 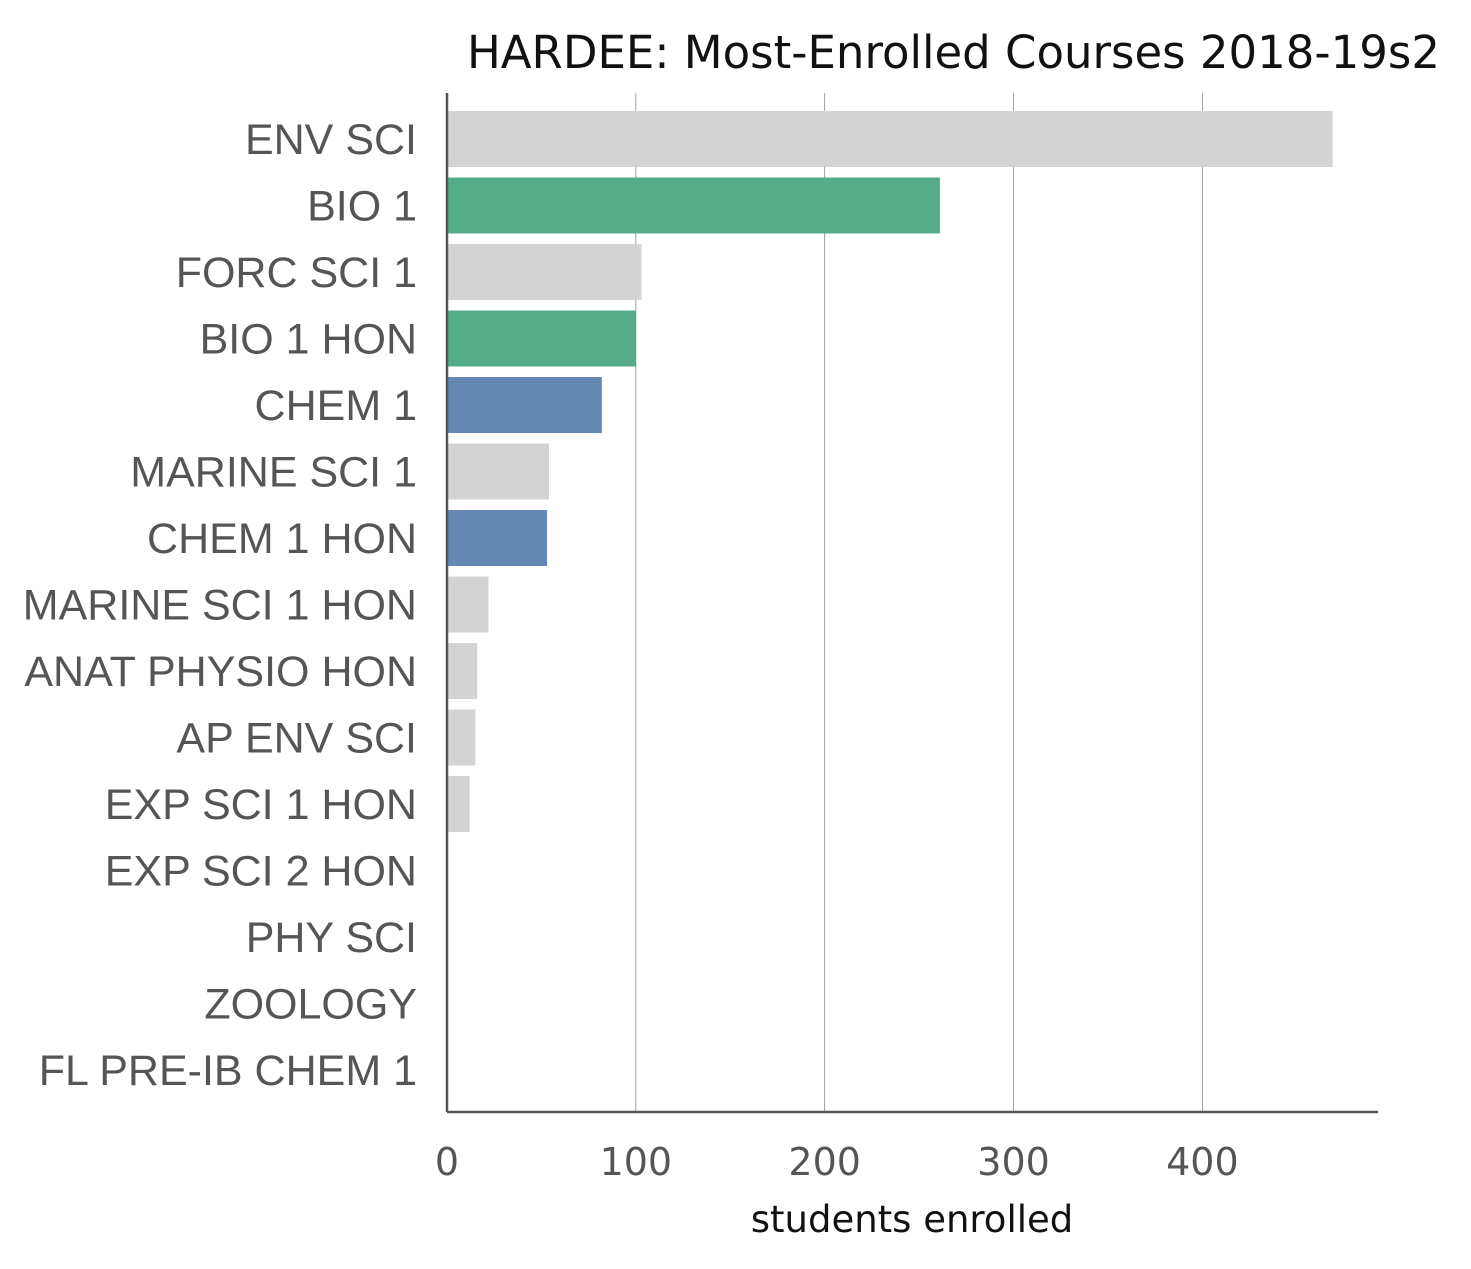 I want to click on category-label: BIO 1, so click(x=362, y=207).